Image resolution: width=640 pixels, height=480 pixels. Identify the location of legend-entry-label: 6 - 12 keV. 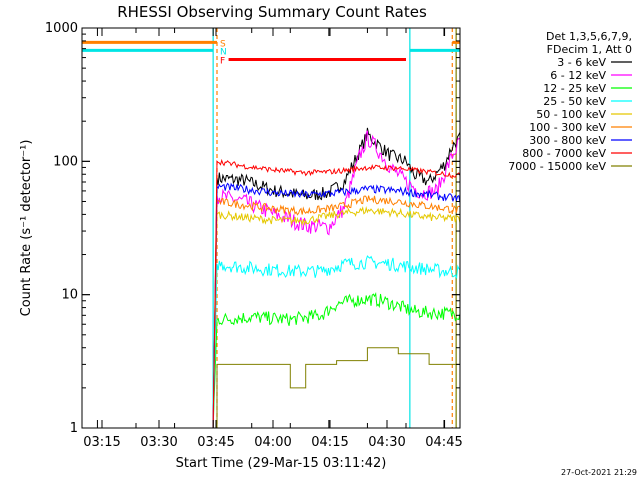
(578, 75).